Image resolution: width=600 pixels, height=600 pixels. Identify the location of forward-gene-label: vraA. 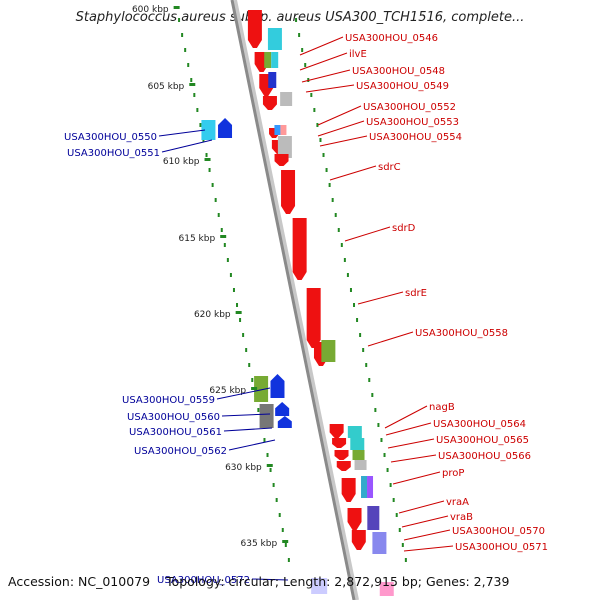
(457, 502).